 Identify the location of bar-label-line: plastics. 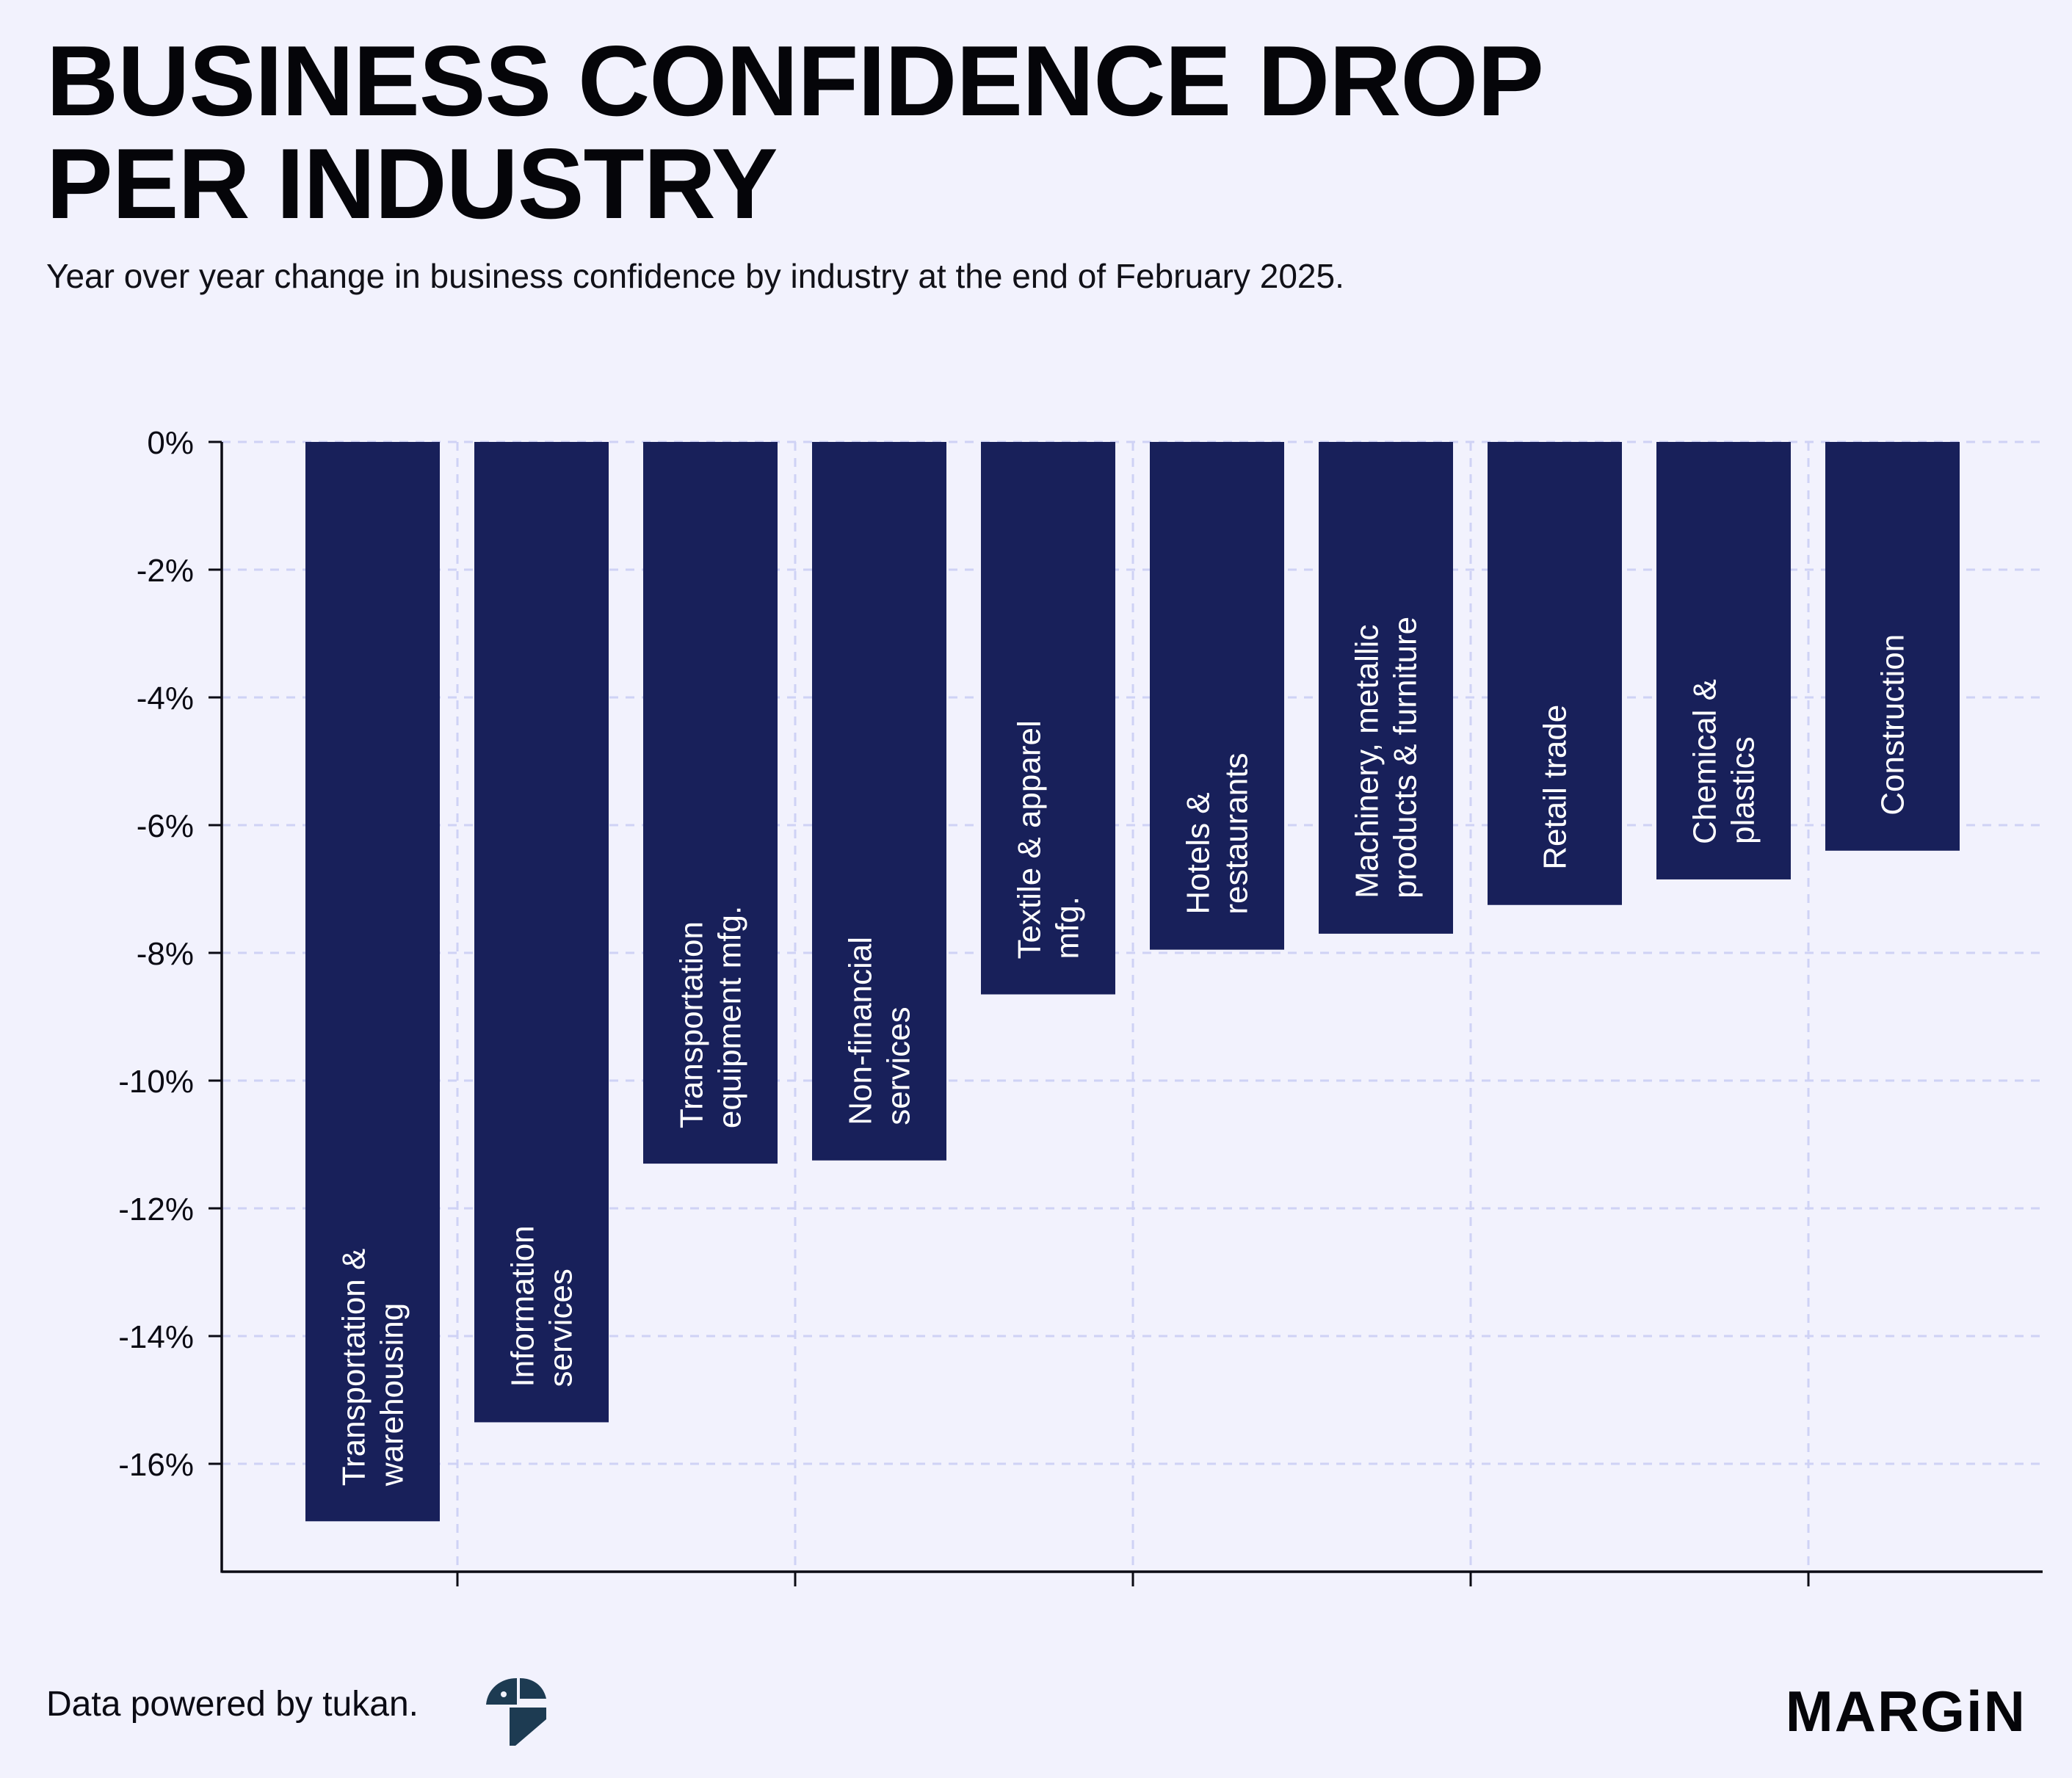
(1743, 790).